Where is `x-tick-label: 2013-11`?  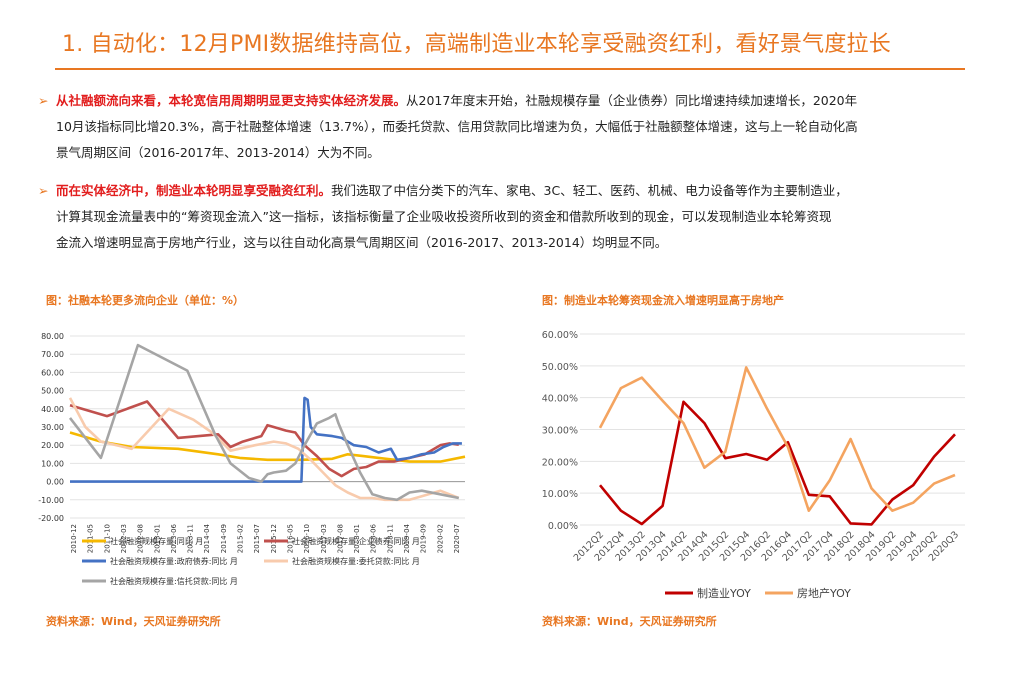 x-tick-label: 2013-11 is located at coordinates (191, 538).